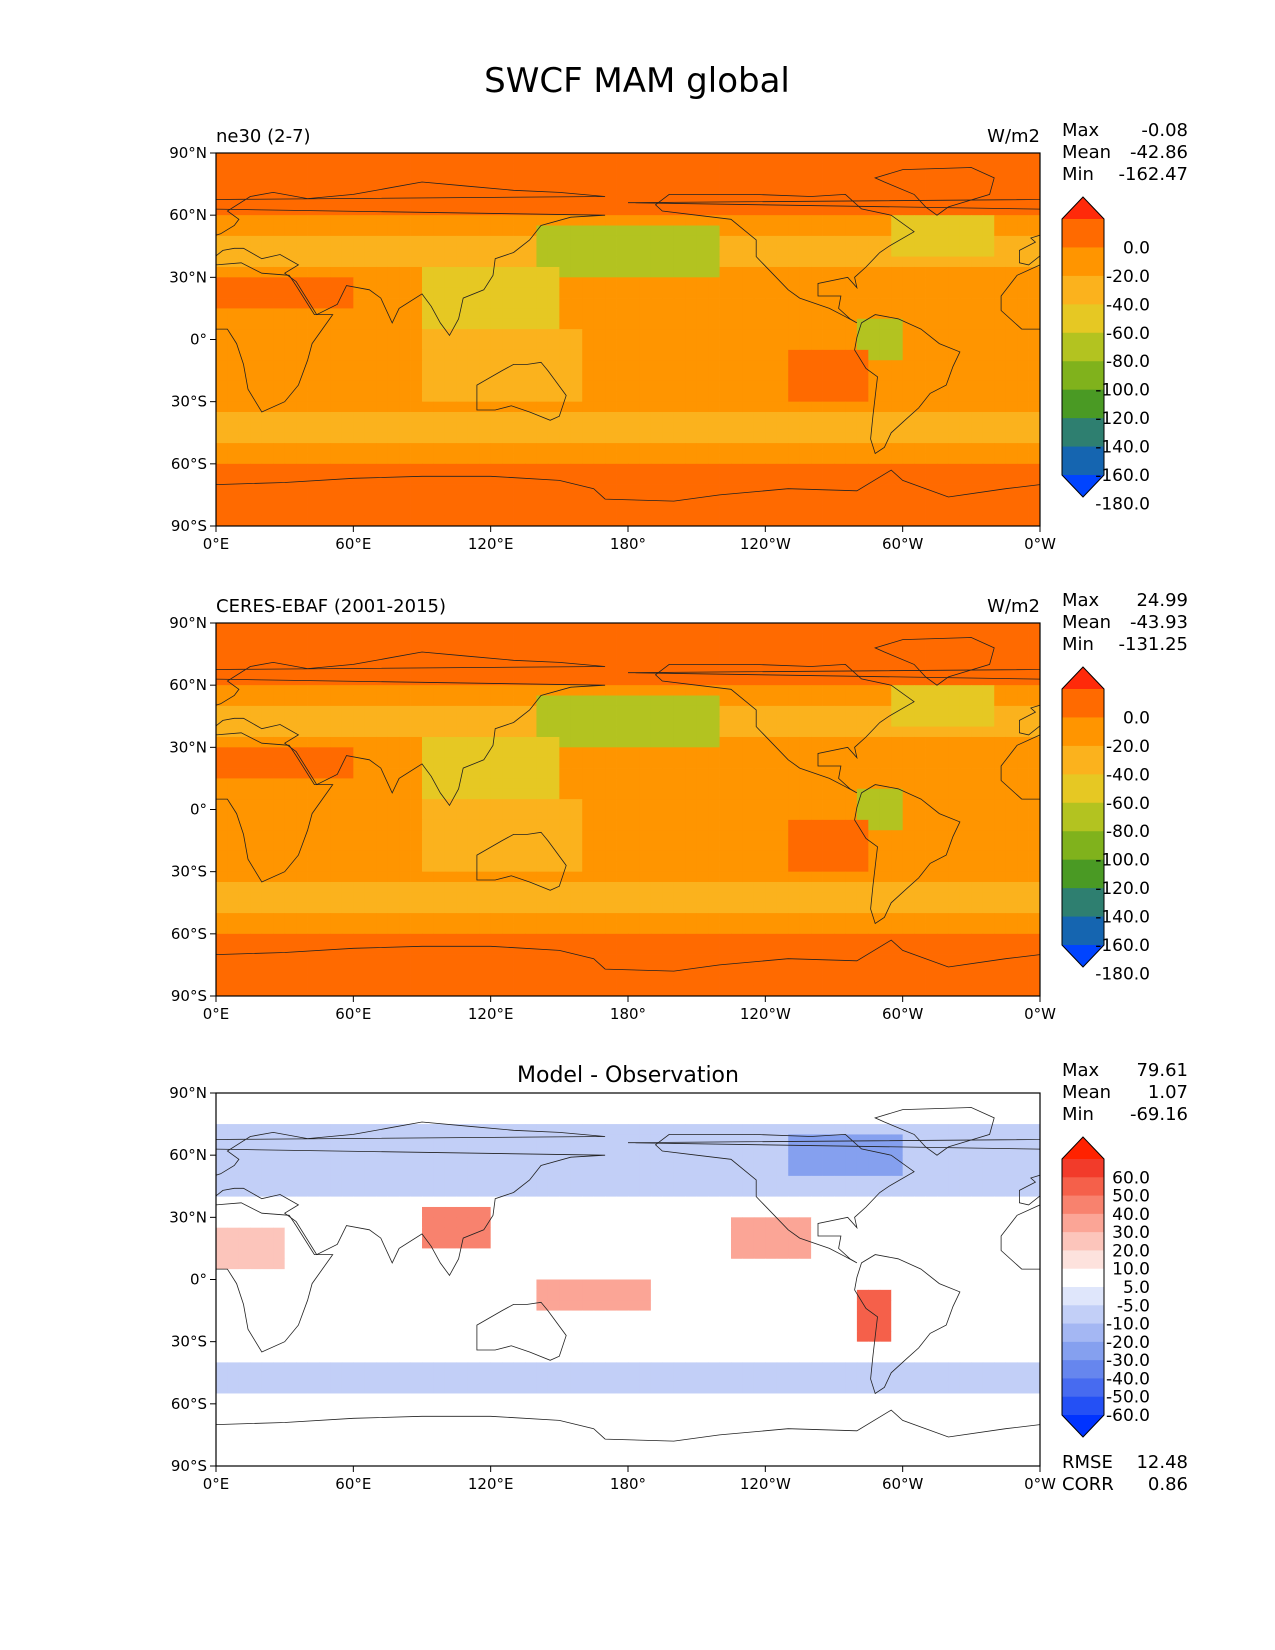 This screenshot has height=1650, width=1275. Describe the element at coordinates (1081, 130) in the screenshot. I see `stat-label: Max` at that location.